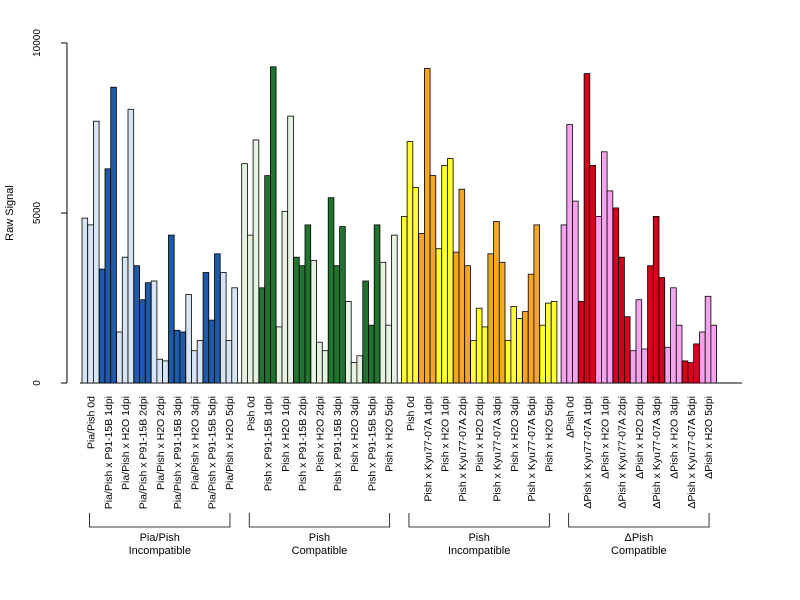 The height and width of the screenshot is (600, 800). I want to click on x-tick-label: ΔPish x Kyu77-07A 3dpi, so click(657, 452).